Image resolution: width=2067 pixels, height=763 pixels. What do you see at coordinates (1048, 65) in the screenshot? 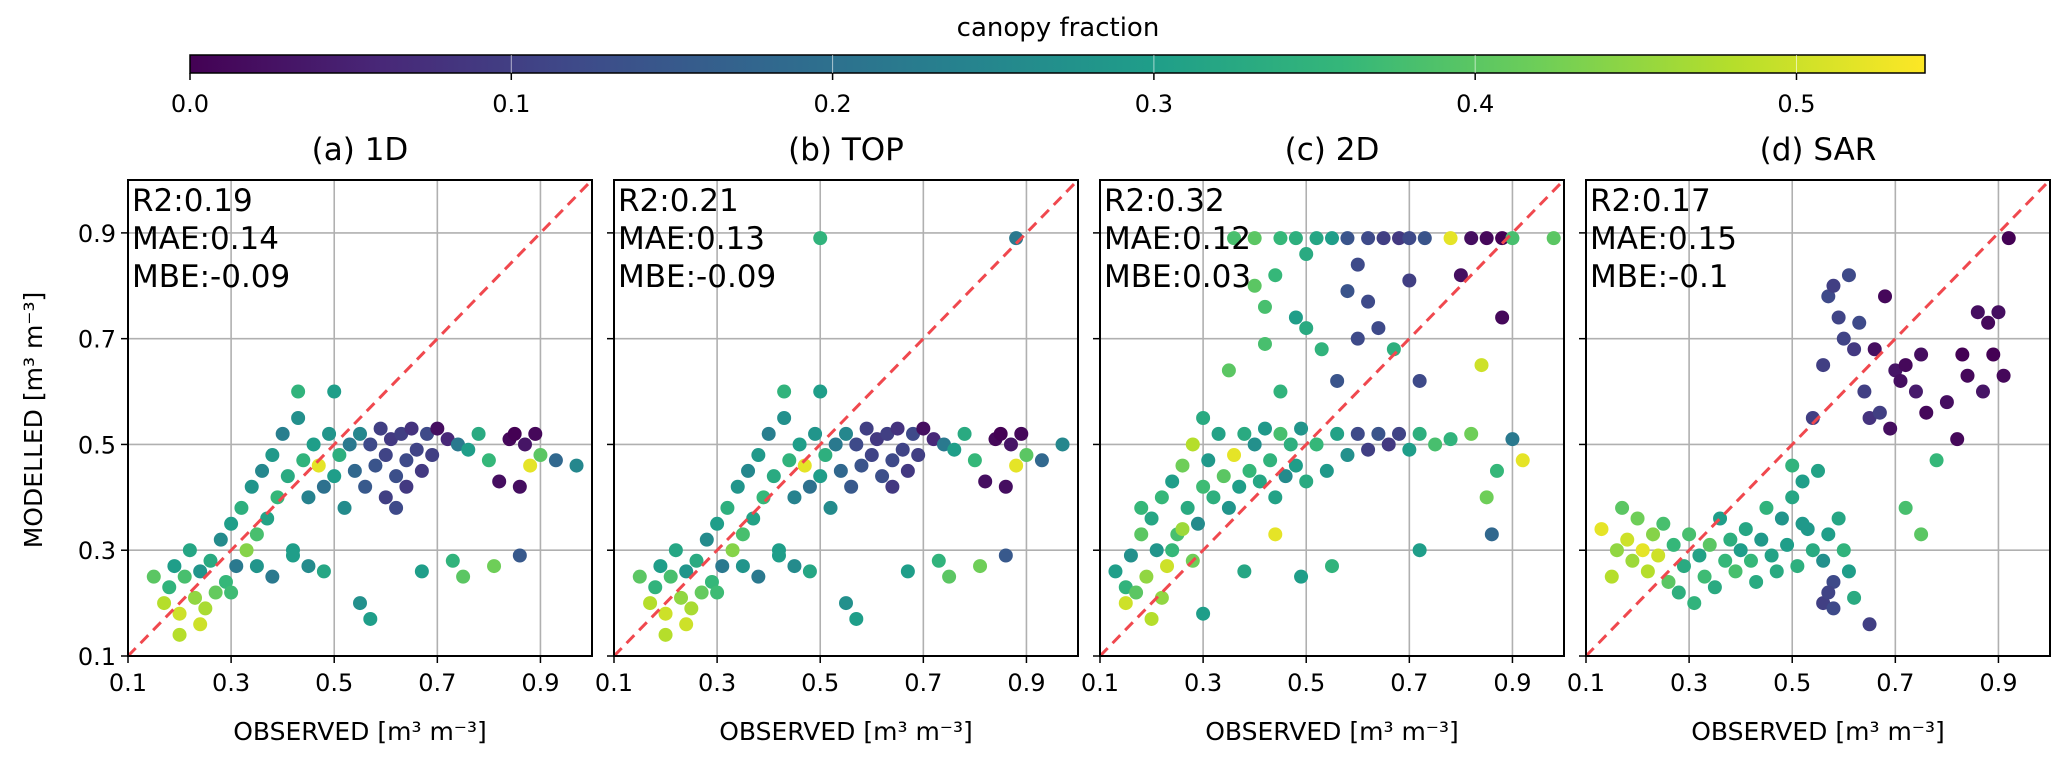
I see `colorbar: canopy fraction 0.0 0.1 0.2 0.3 0.4 0.5` at bounding box center [1048, 65].